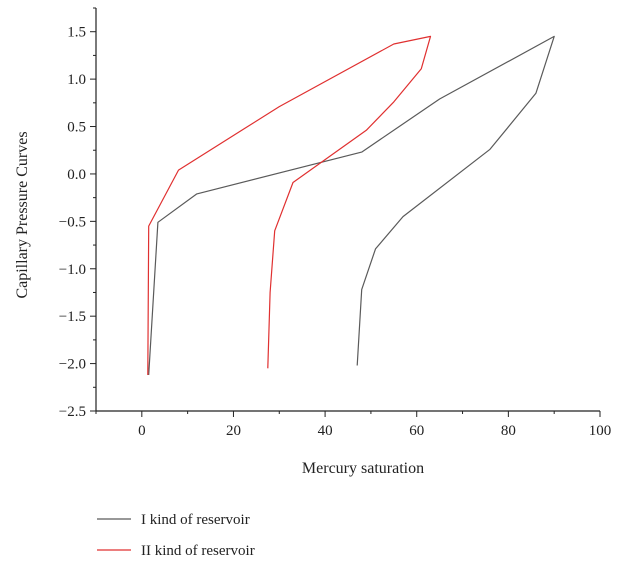 The image size is (624, 565). I want to click on legend: I kind of reservoir II kind of reservoir, so click(176, 535).